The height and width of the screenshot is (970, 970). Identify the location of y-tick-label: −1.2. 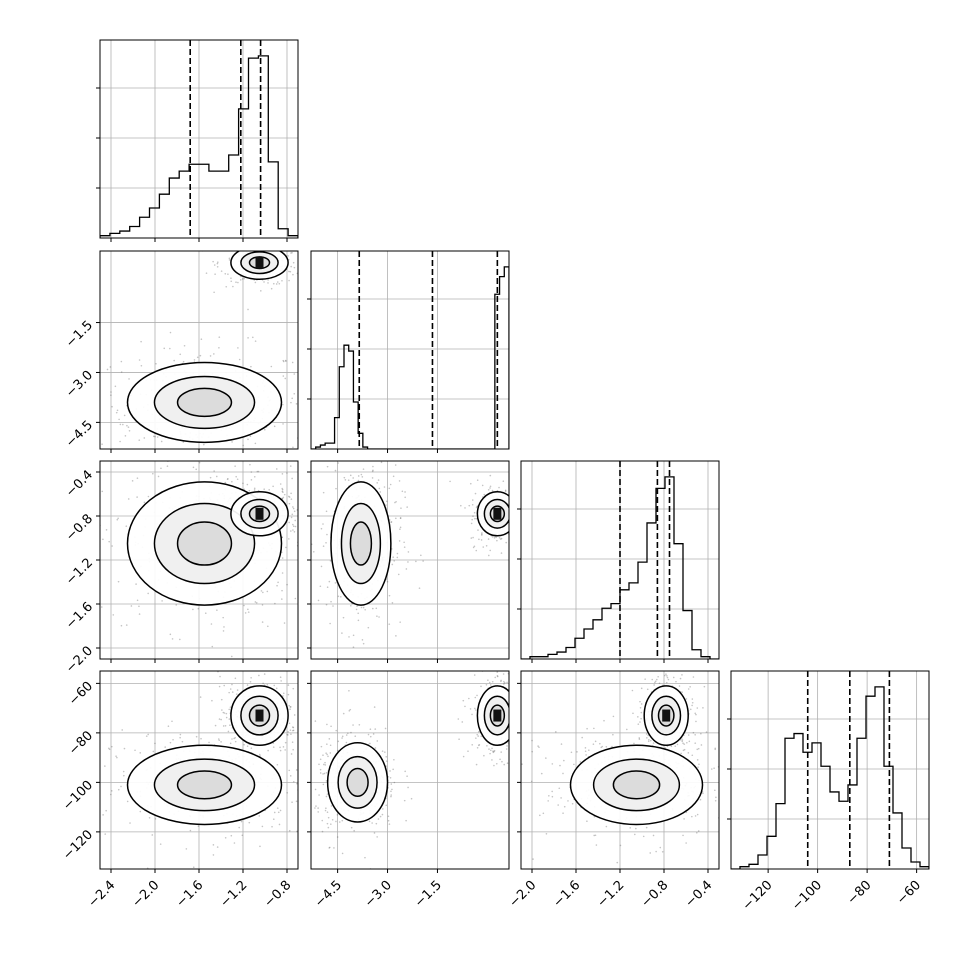
(79, 571).